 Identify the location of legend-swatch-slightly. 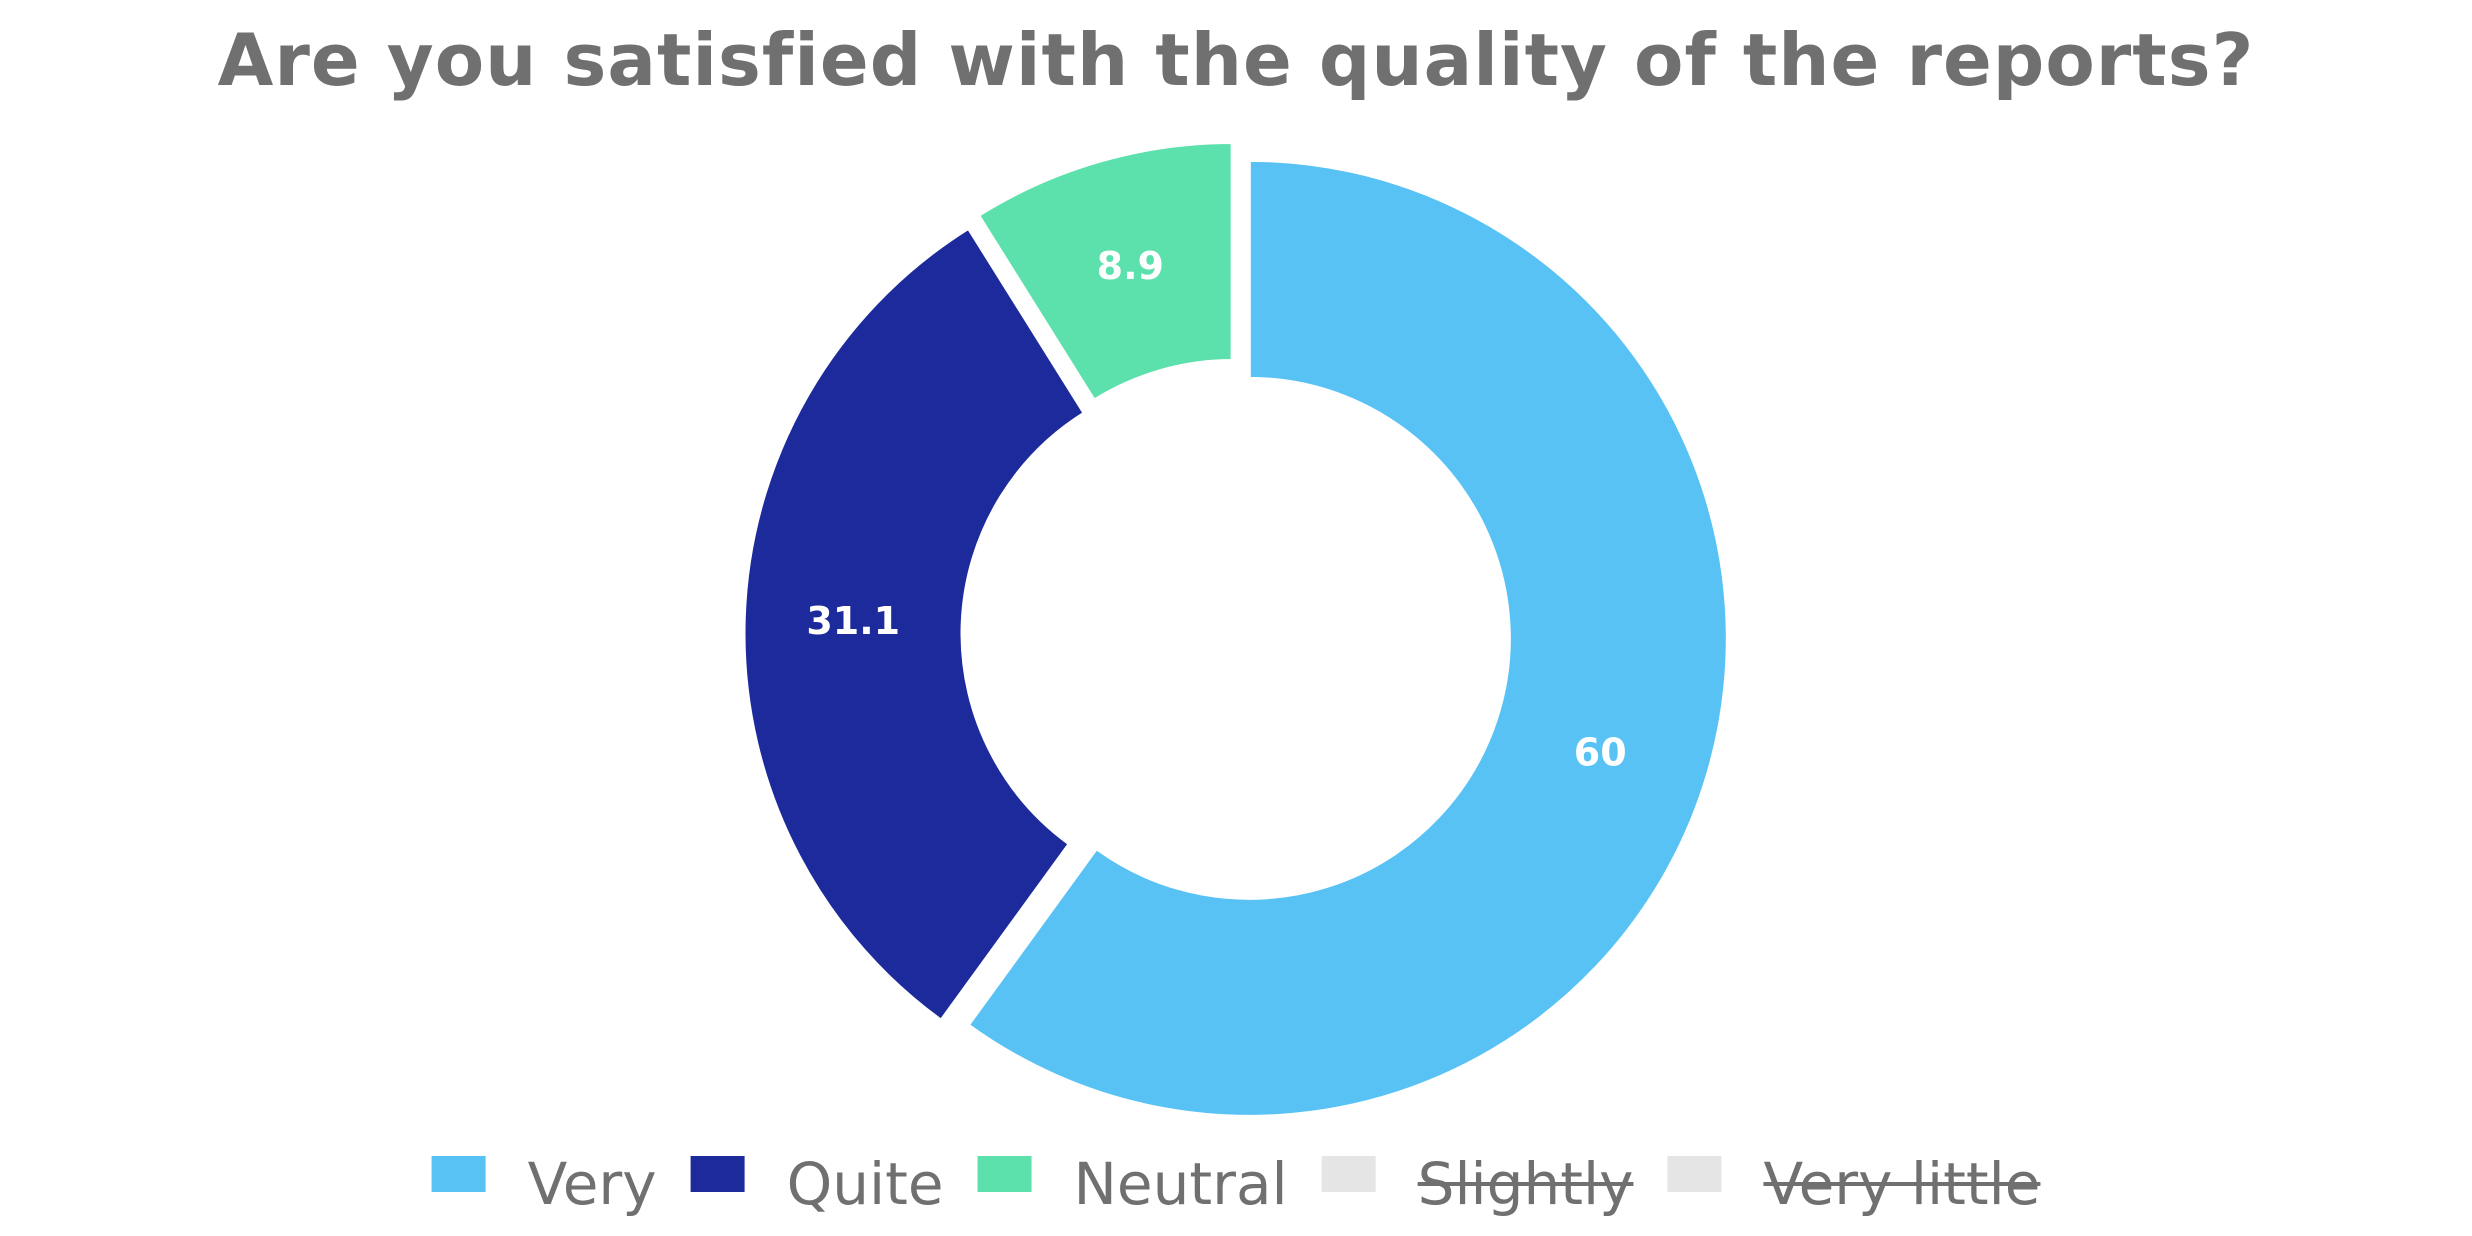
(1348, 1174).